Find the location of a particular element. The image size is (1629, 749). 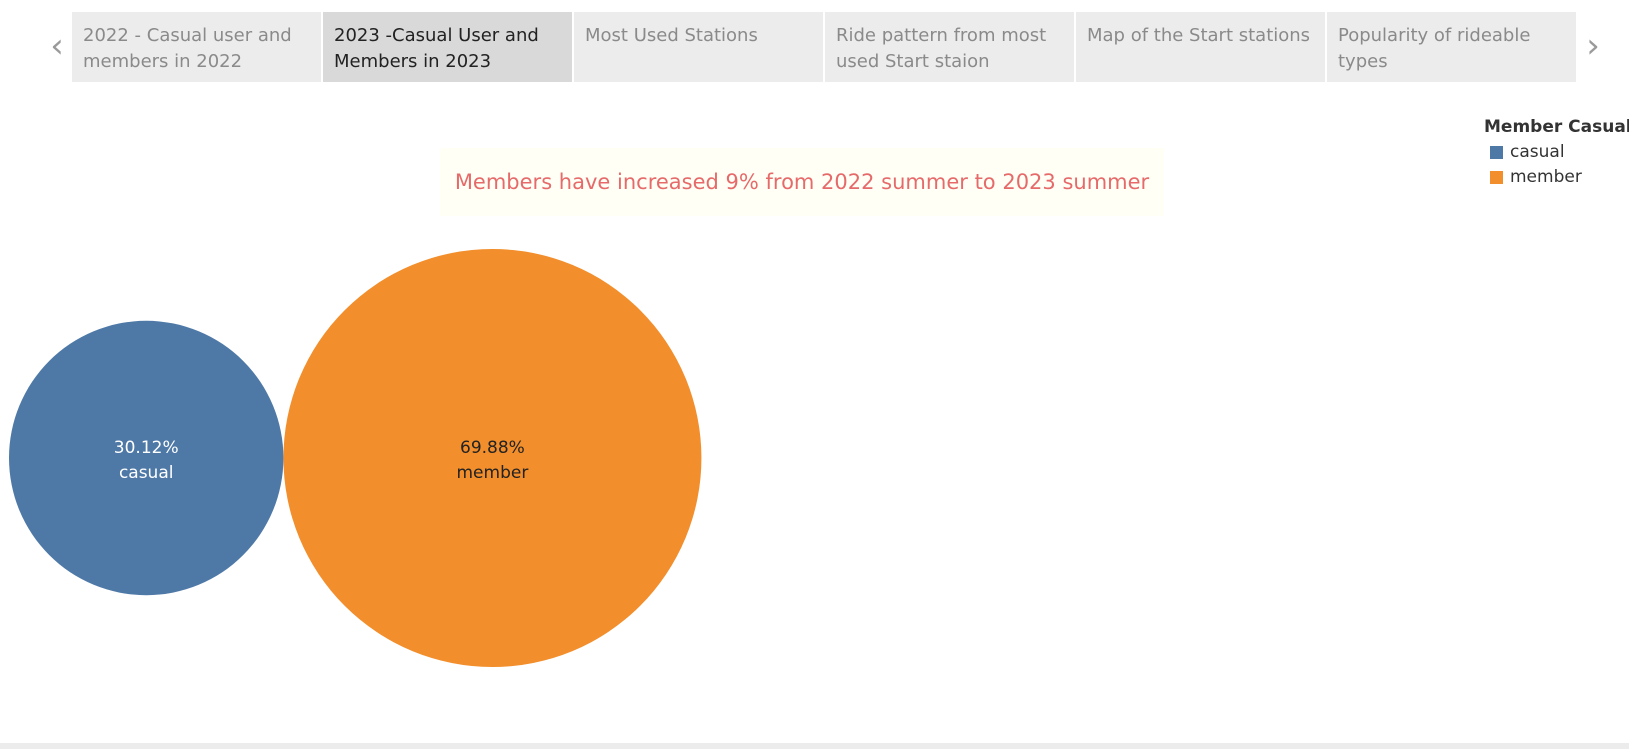

bubble-casual is located at coordinates (146, 458).